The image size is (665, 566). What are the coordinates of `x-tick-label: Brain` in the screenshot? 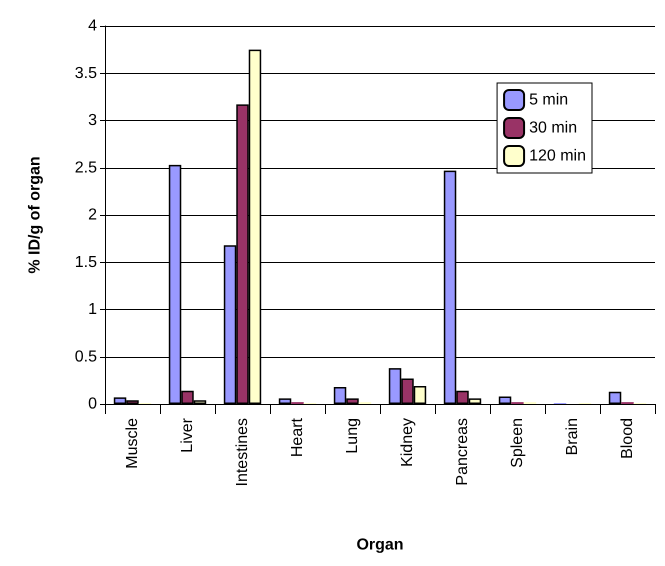 It's located at (572, 437).